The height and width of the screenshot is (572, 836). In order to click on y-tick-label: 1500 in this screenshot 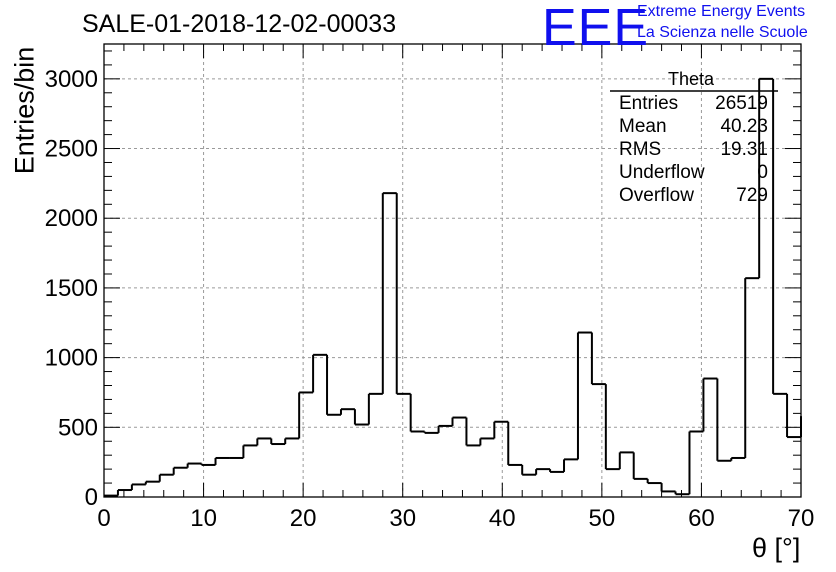, I will do `click(71, 288)`.